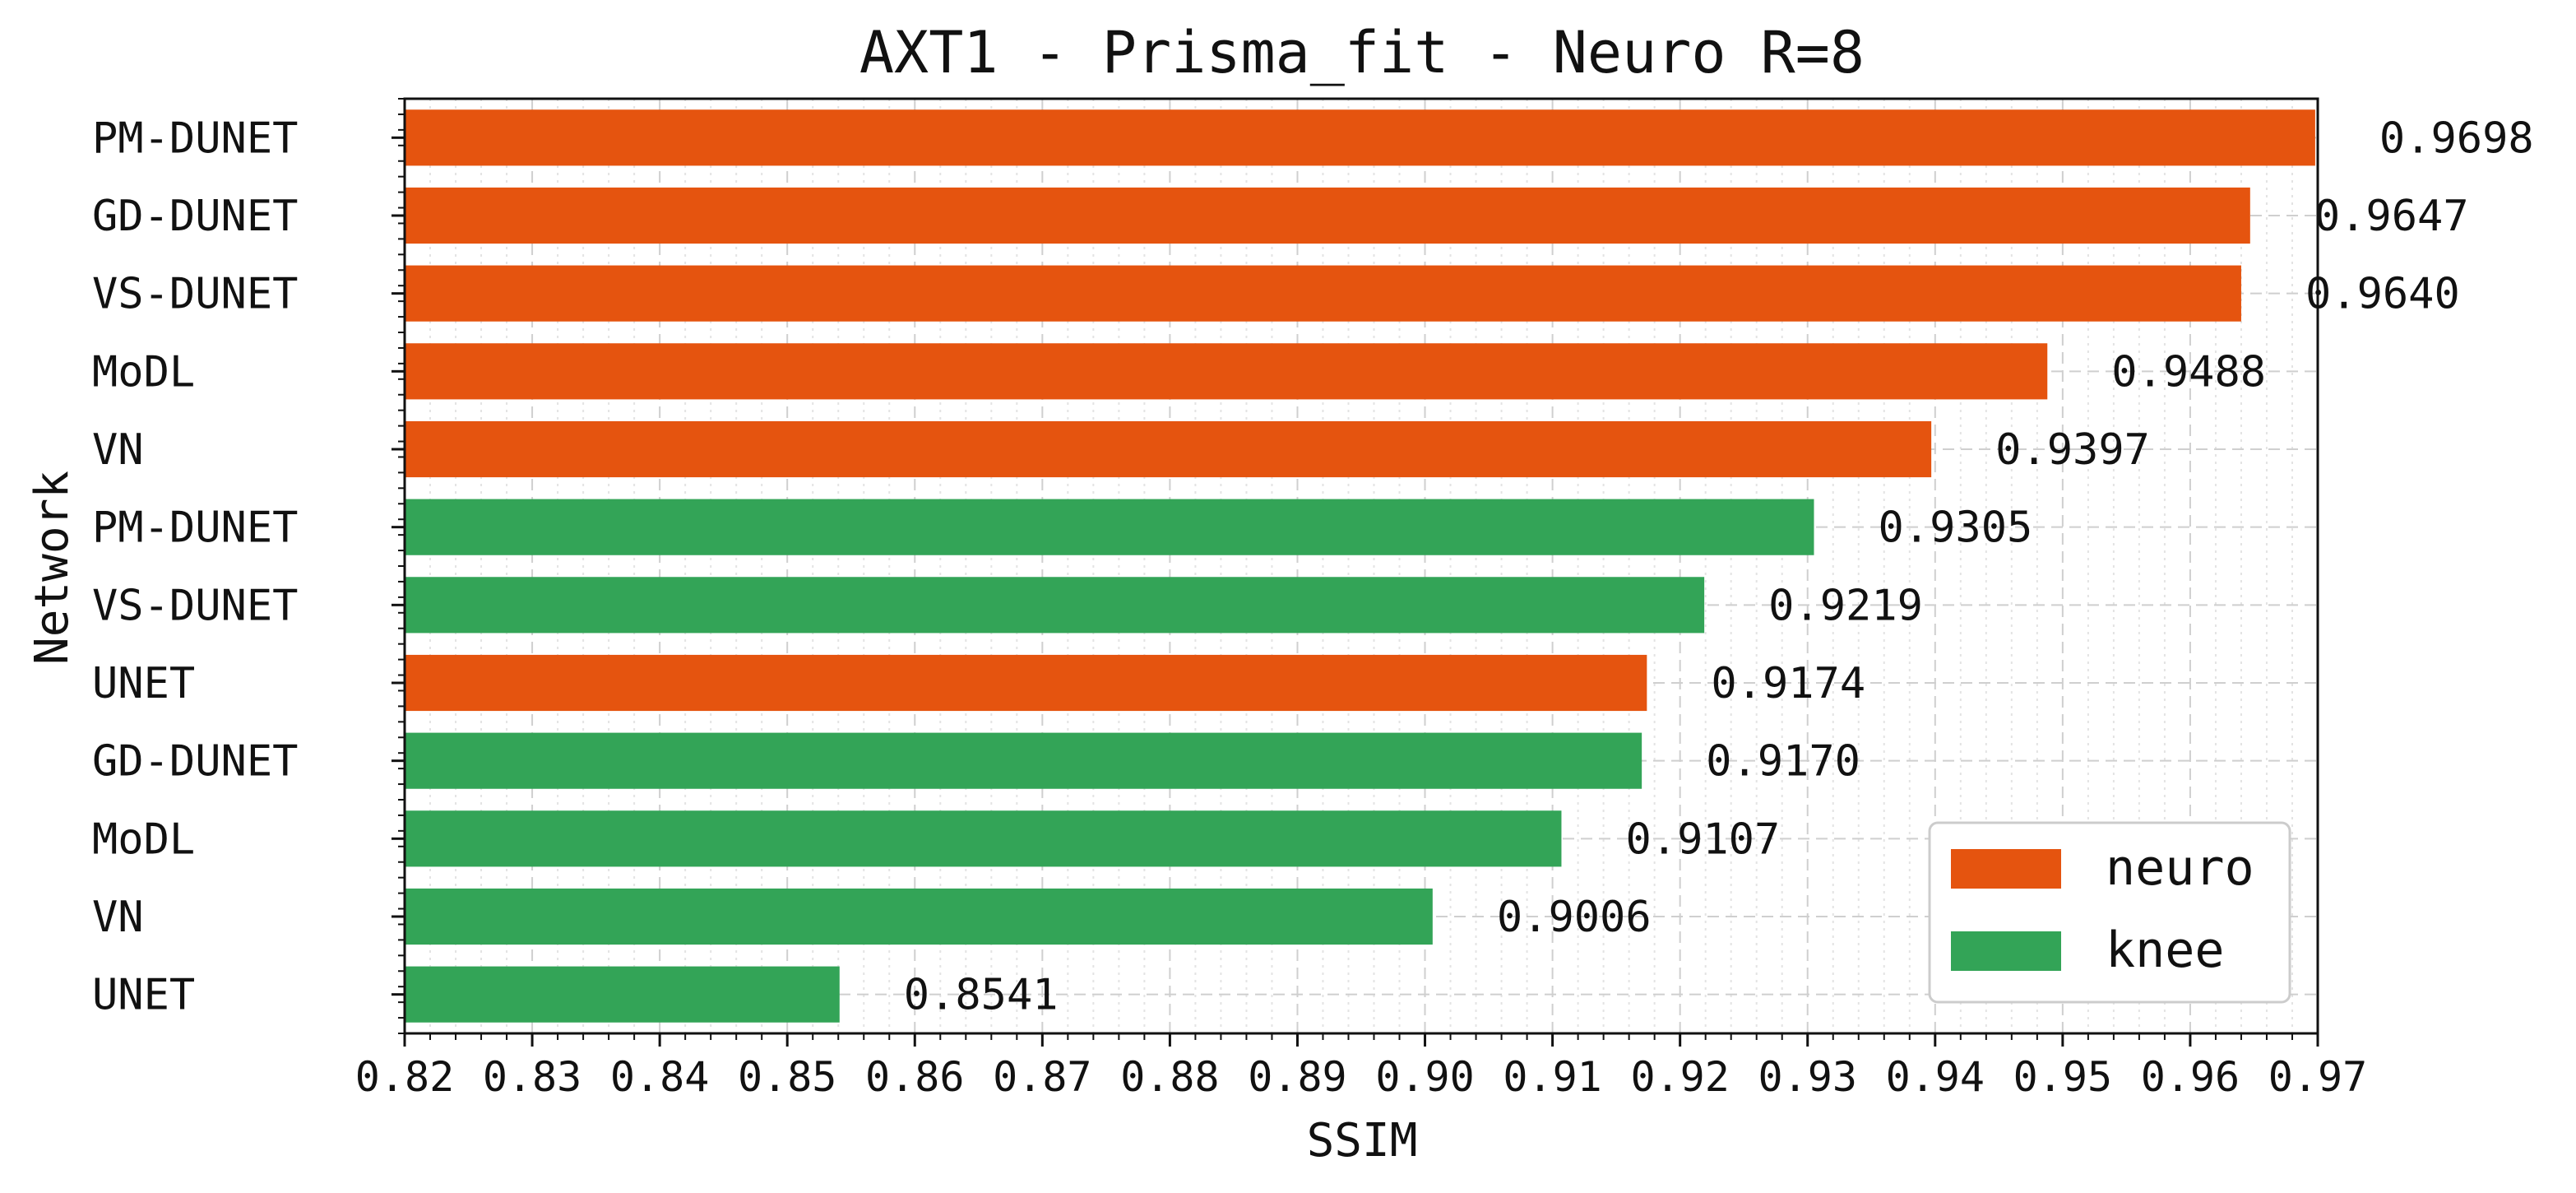 The width and height of the screenshot is (2576, 1193). What do you see at coordinates (1362, 53) in the screenshot?
I see `chart-title: AXT1 - Prisma_fit - Neuro R=8` at bounding box center [1362, 53].